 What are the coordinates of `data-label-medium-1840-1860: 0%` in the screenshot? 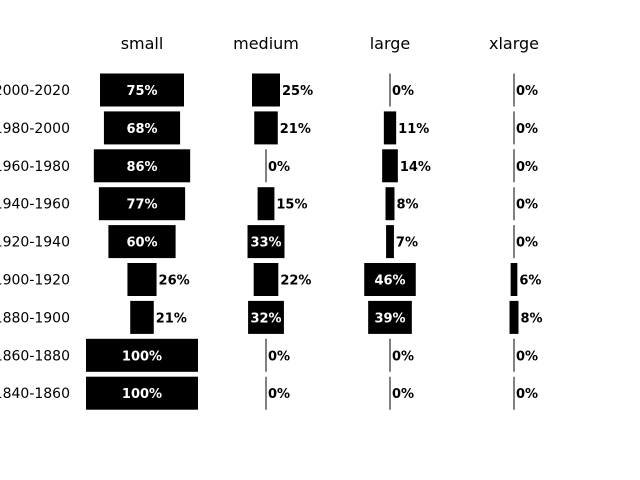 It's located at (279, 394).